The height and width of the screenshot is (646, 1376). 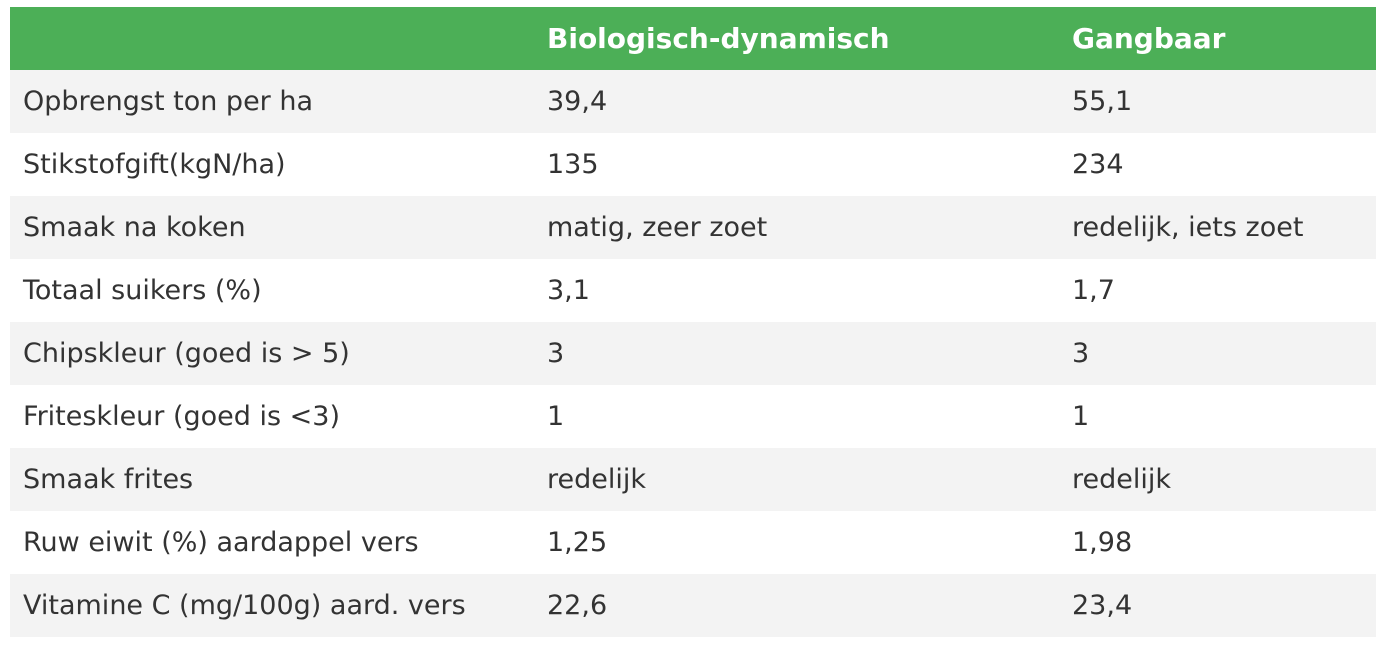 What do you see at coordinates (568, 290) in the screenshot?
I see `biologisch-dynamisch-value: 3,1` at bounding box center [568, 290].